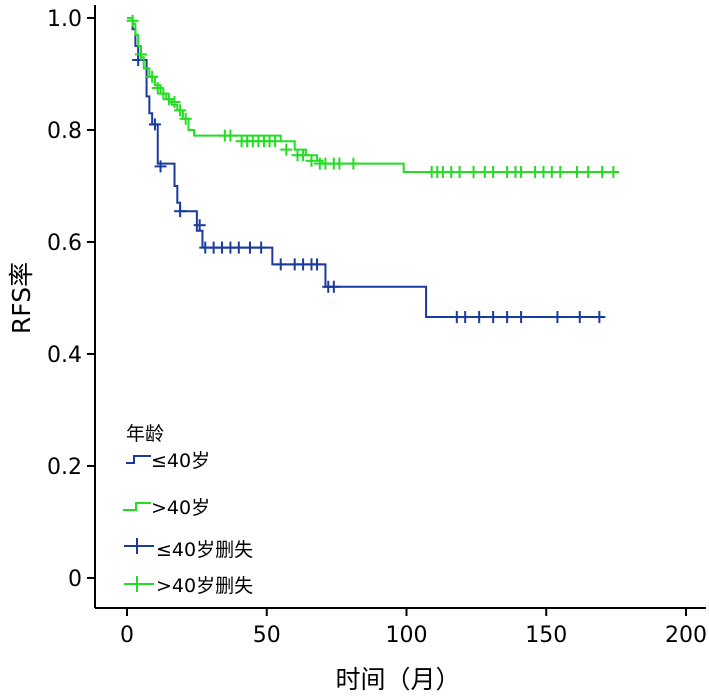  I want to click on legend-label-gt40: >40岁, so click(180, 508).